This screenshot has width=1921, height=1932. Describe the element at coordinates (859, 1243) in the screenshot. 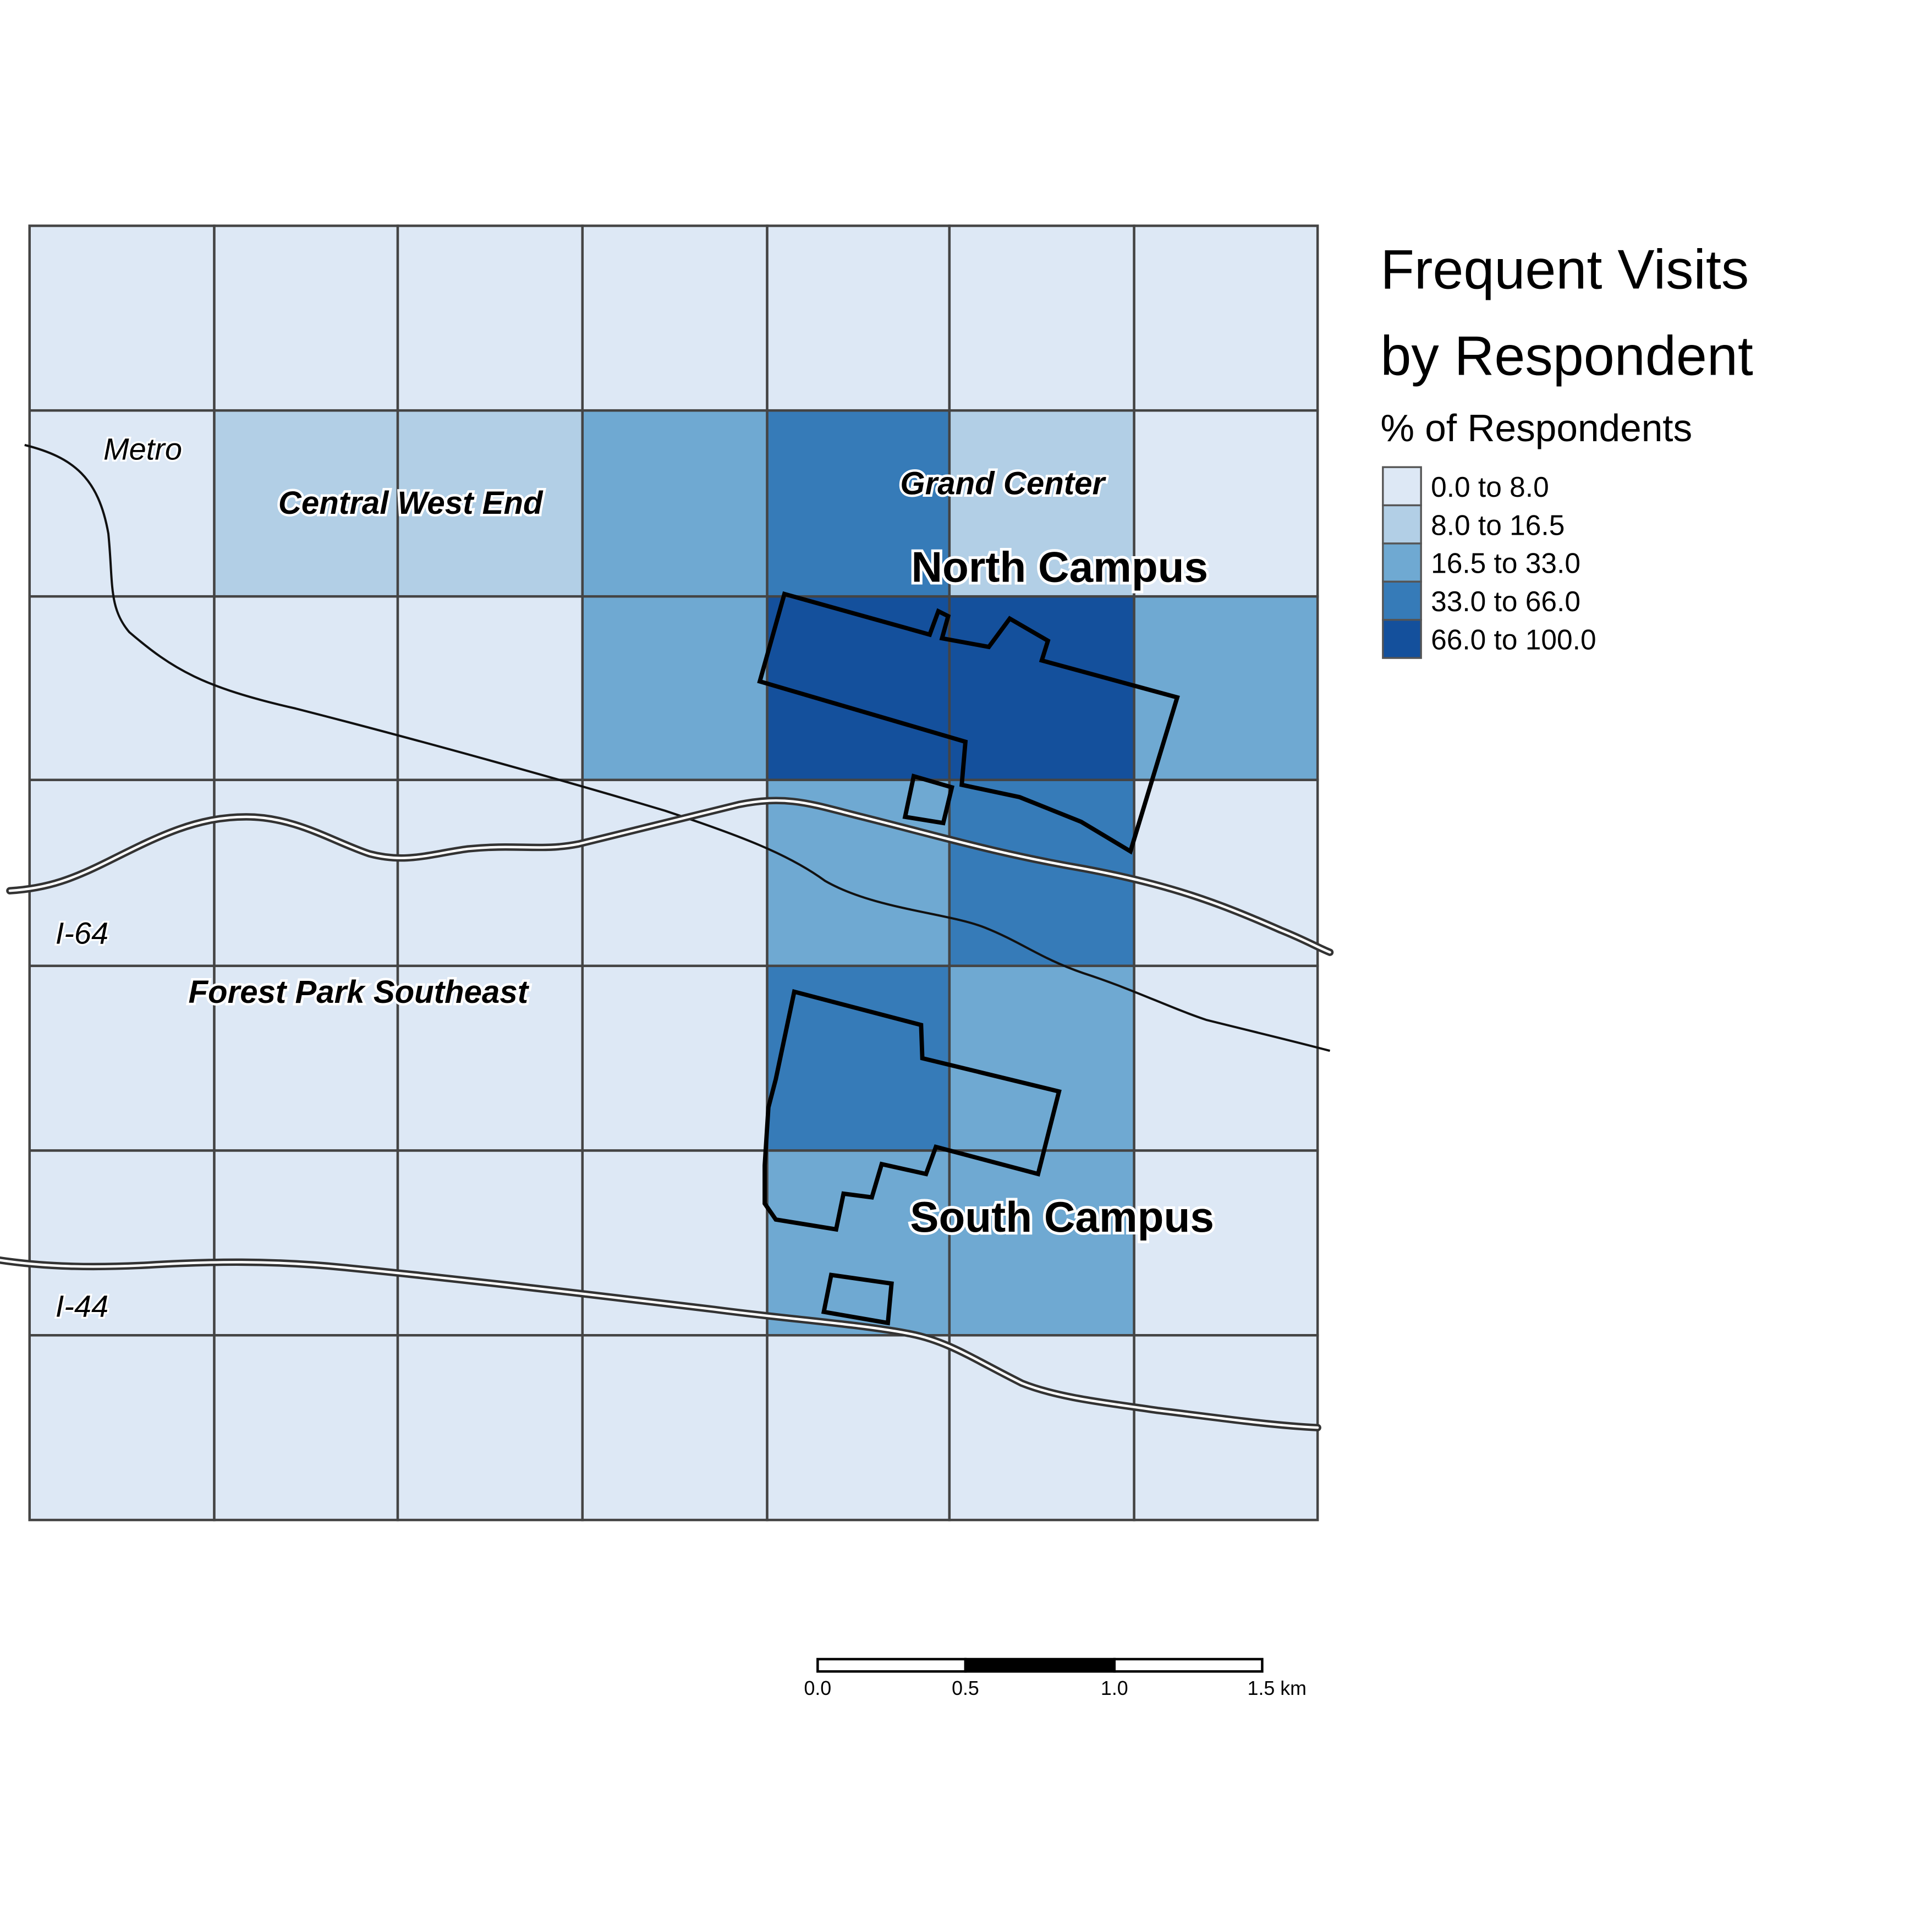

I see `grid-cell-r5-c4` at that location.